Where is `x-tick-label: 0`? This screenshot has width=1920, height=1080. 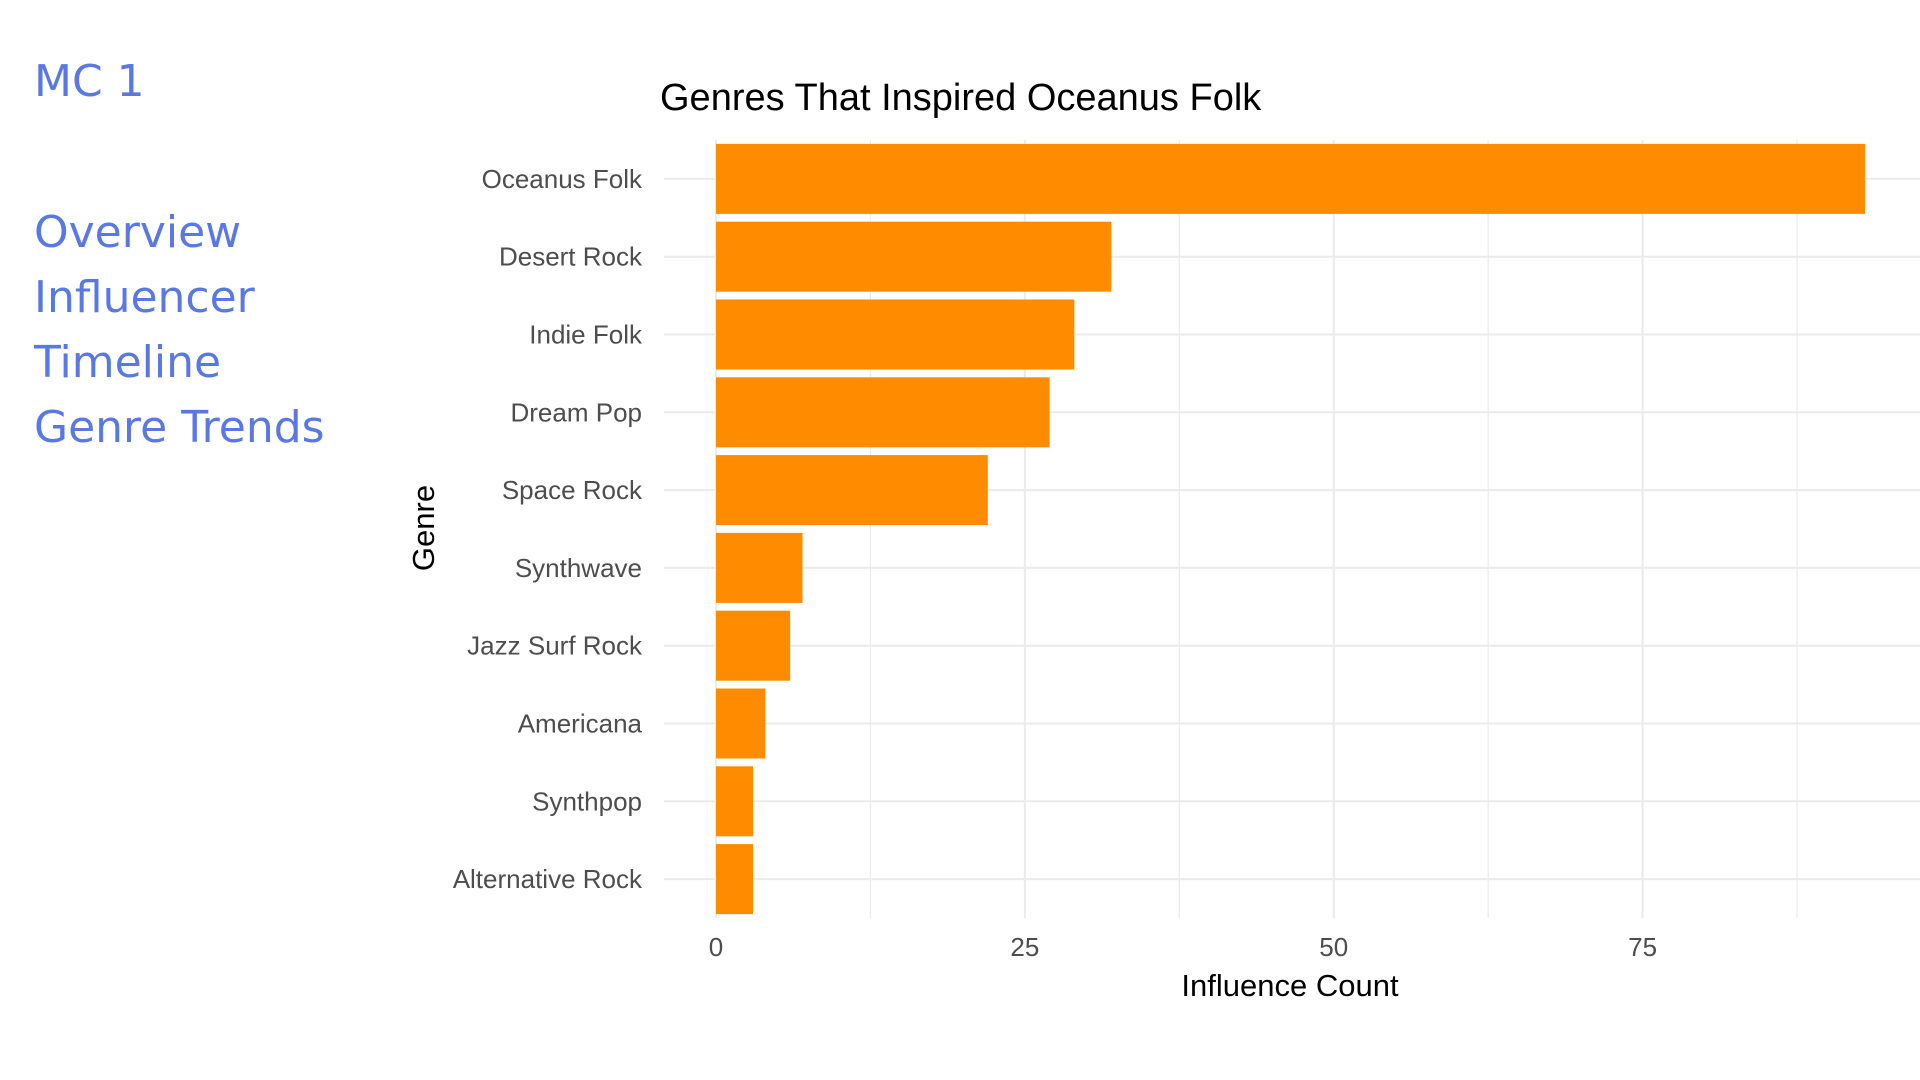
x-tick-label: 0 is located at coordinates (716, 947).